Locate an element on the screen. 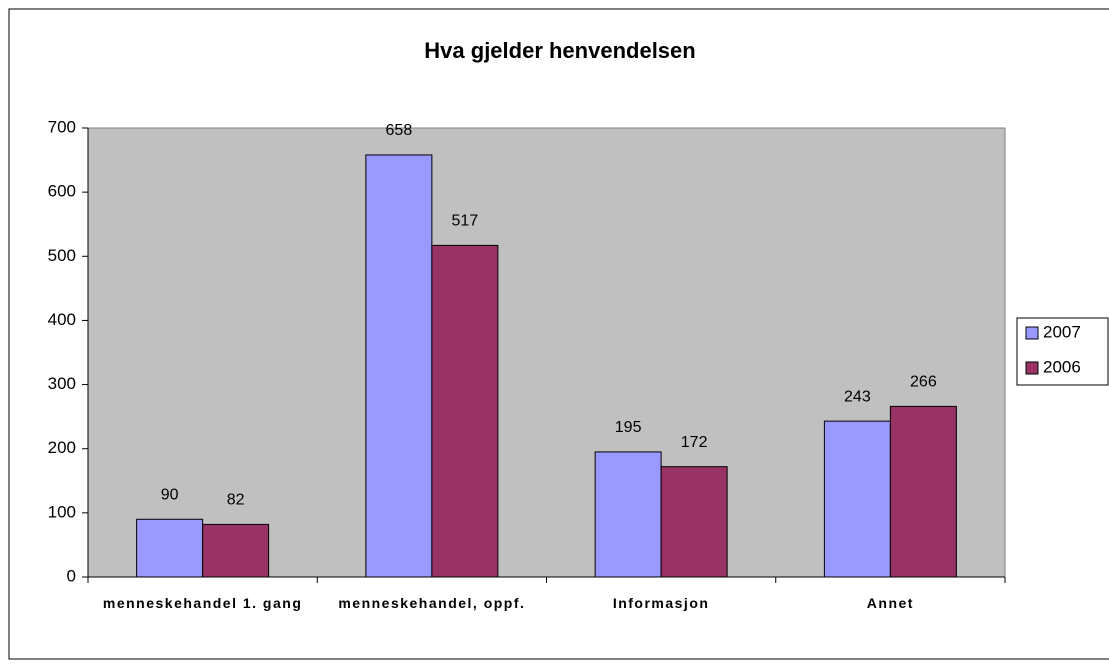  chart-title: Hva gjelder henvendelsen is located at coordinates (559, 50).